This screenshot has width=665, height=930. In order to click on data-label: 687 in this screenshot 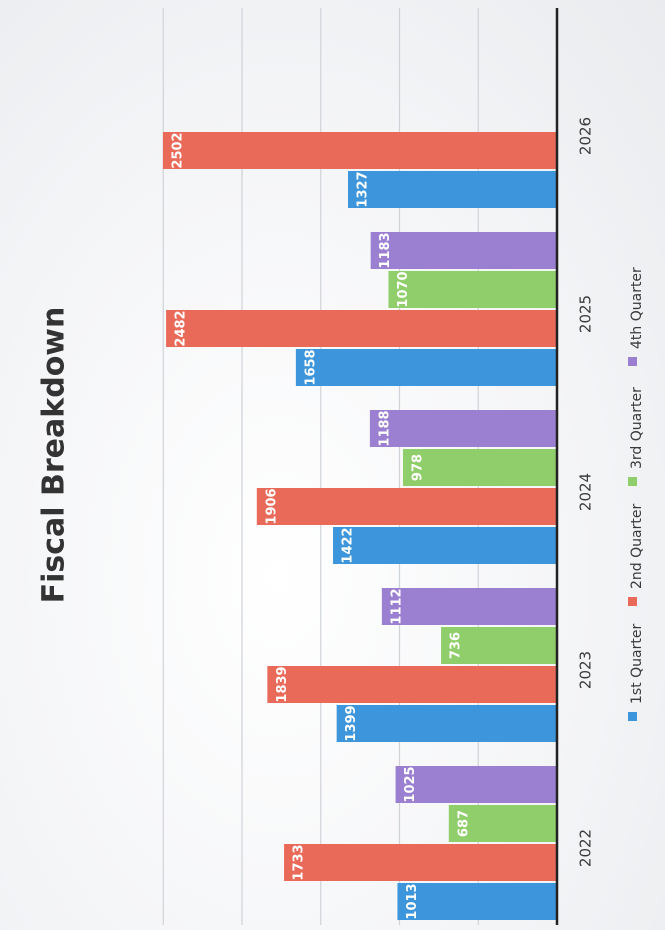, I will do `click(463, 823)`.